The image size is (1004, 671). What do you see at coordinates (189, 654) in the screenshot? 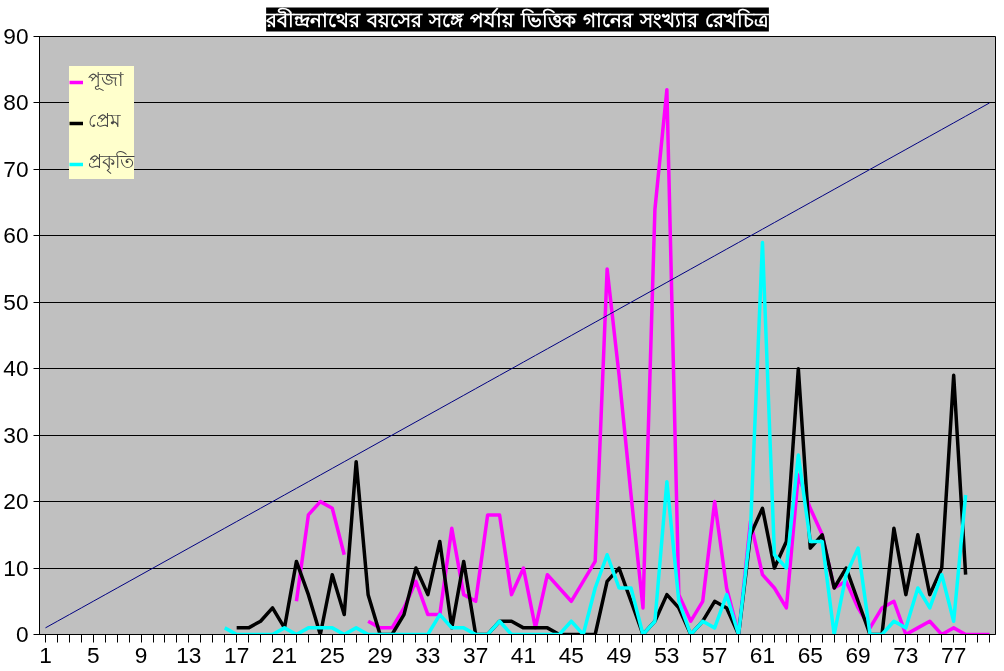
I see `x-tick-label: 13` at bounding box center [189, 654].